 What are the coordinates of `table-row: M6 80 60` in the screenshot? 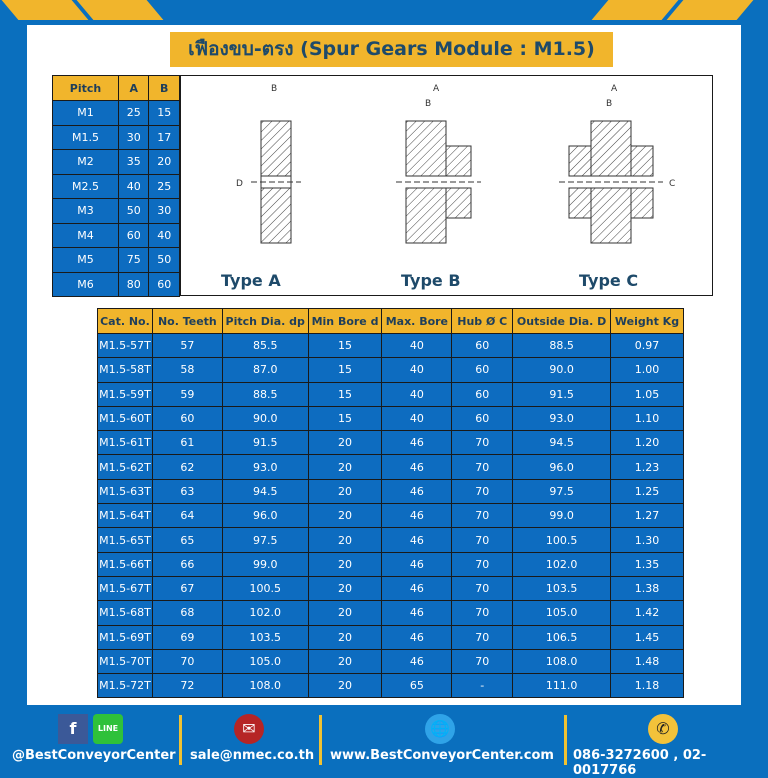 It's located at (116, 284).